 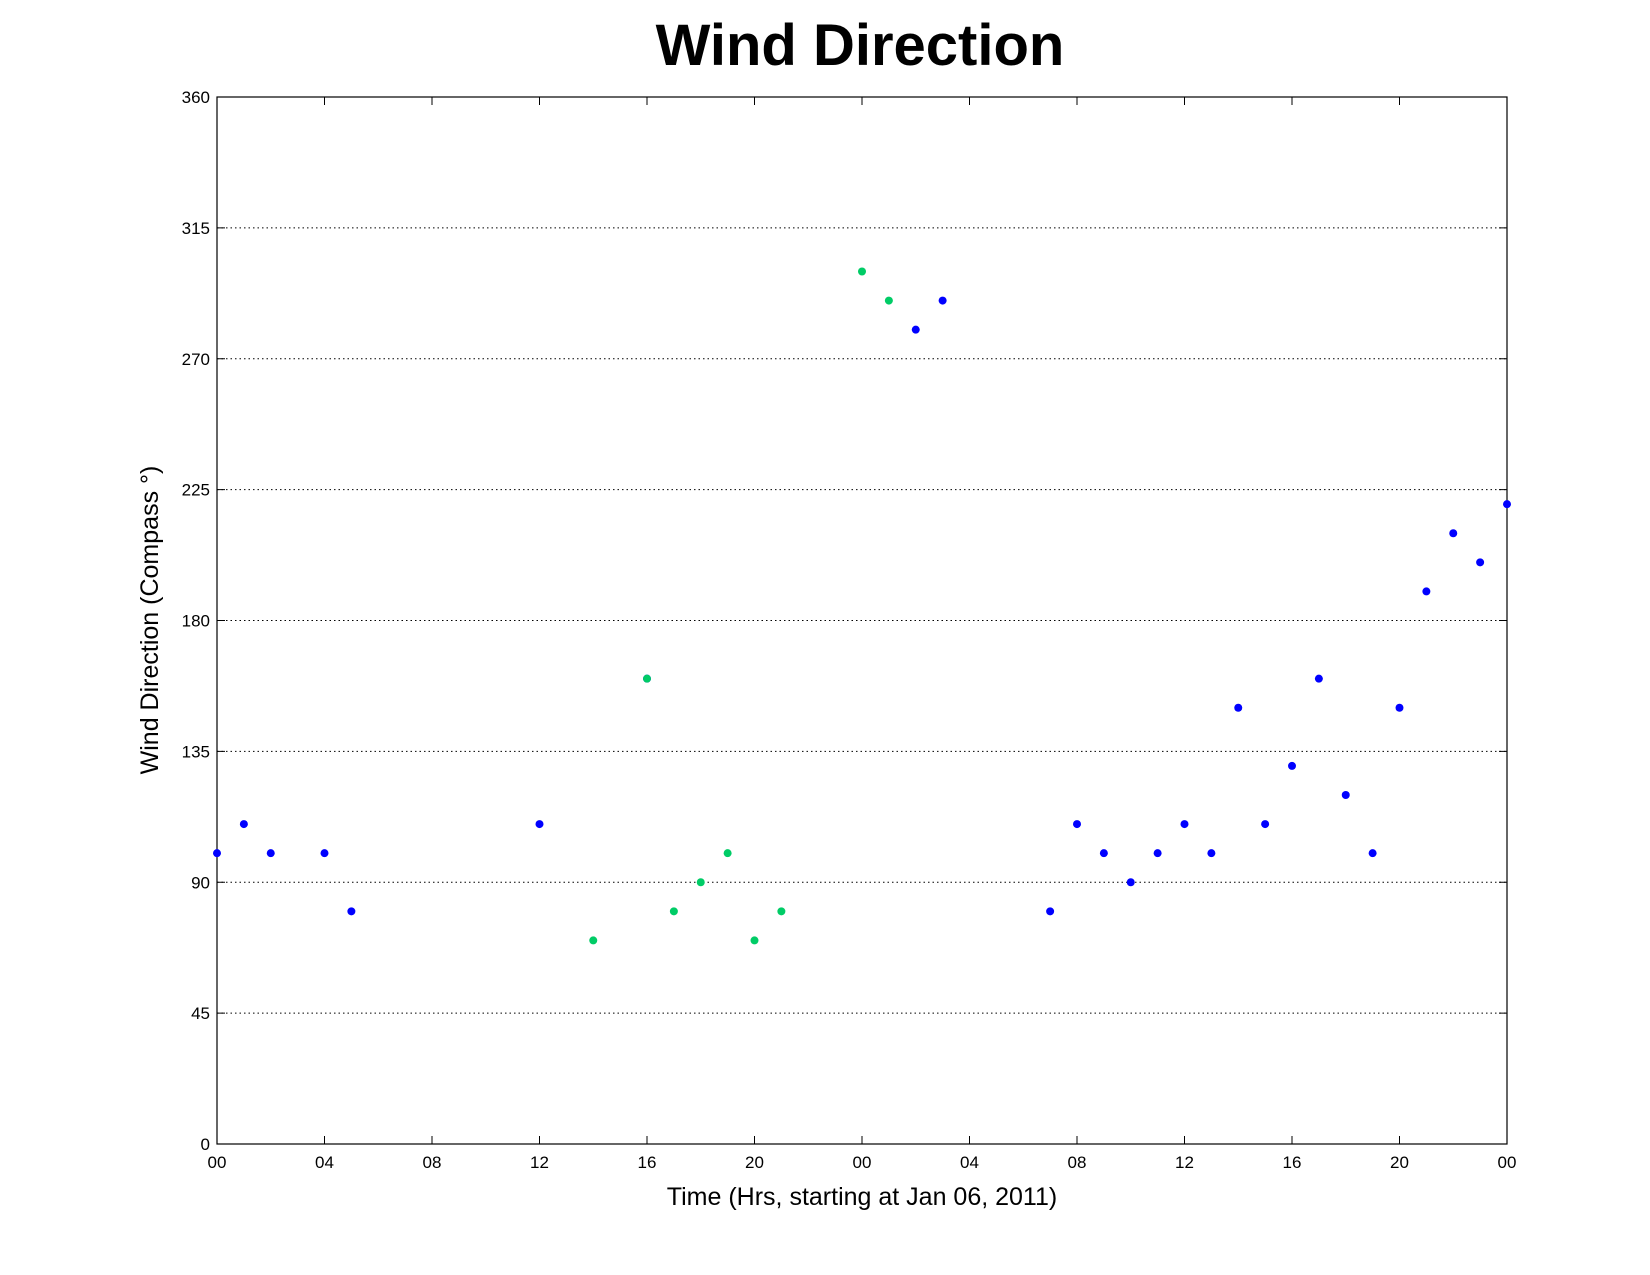 What do you see at coordinates (196, 97) in the screenshot?
I see `y-tick-label: 360` at bounding box center [196, 97].